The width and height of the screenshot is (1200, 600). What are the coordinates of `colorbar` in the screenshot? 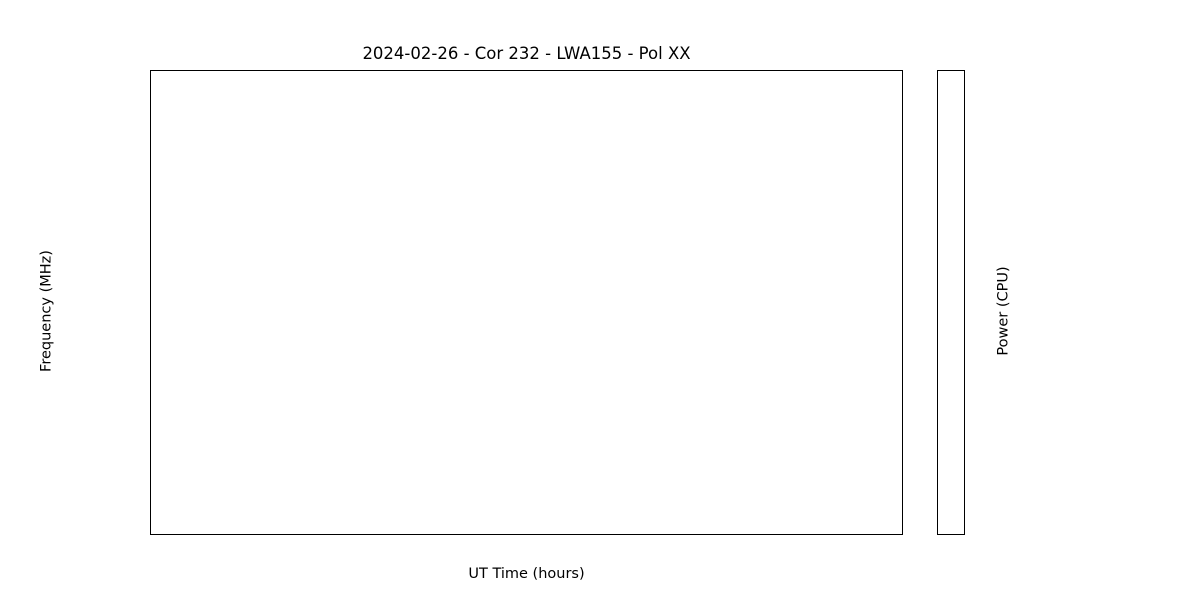 It's located at (951, 302).